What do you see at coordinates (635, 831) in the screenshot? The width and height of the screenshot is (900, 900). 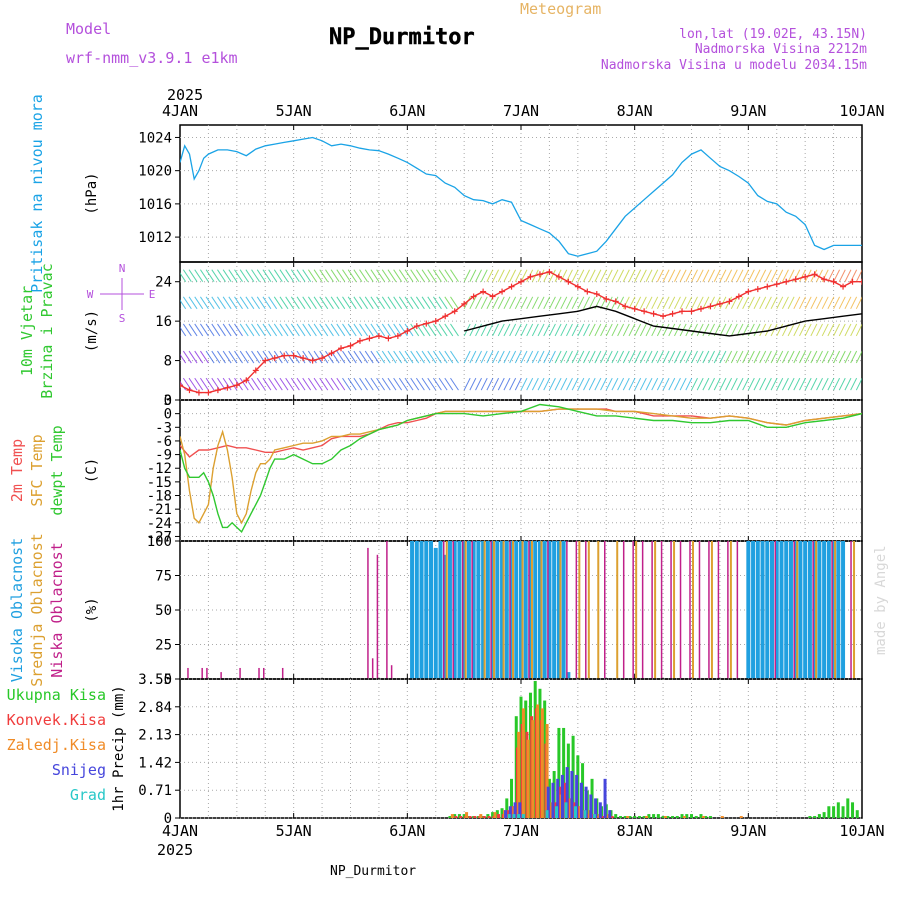 I see `bottom-tick-label: 8JAN` at bounding box center [635, 831].